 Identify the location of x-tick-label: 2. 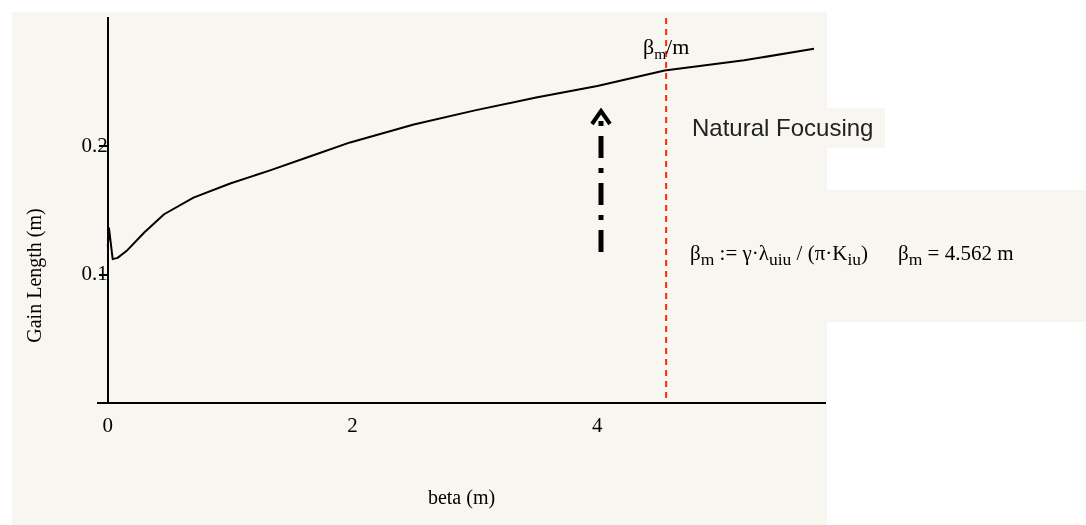
(352, 424).